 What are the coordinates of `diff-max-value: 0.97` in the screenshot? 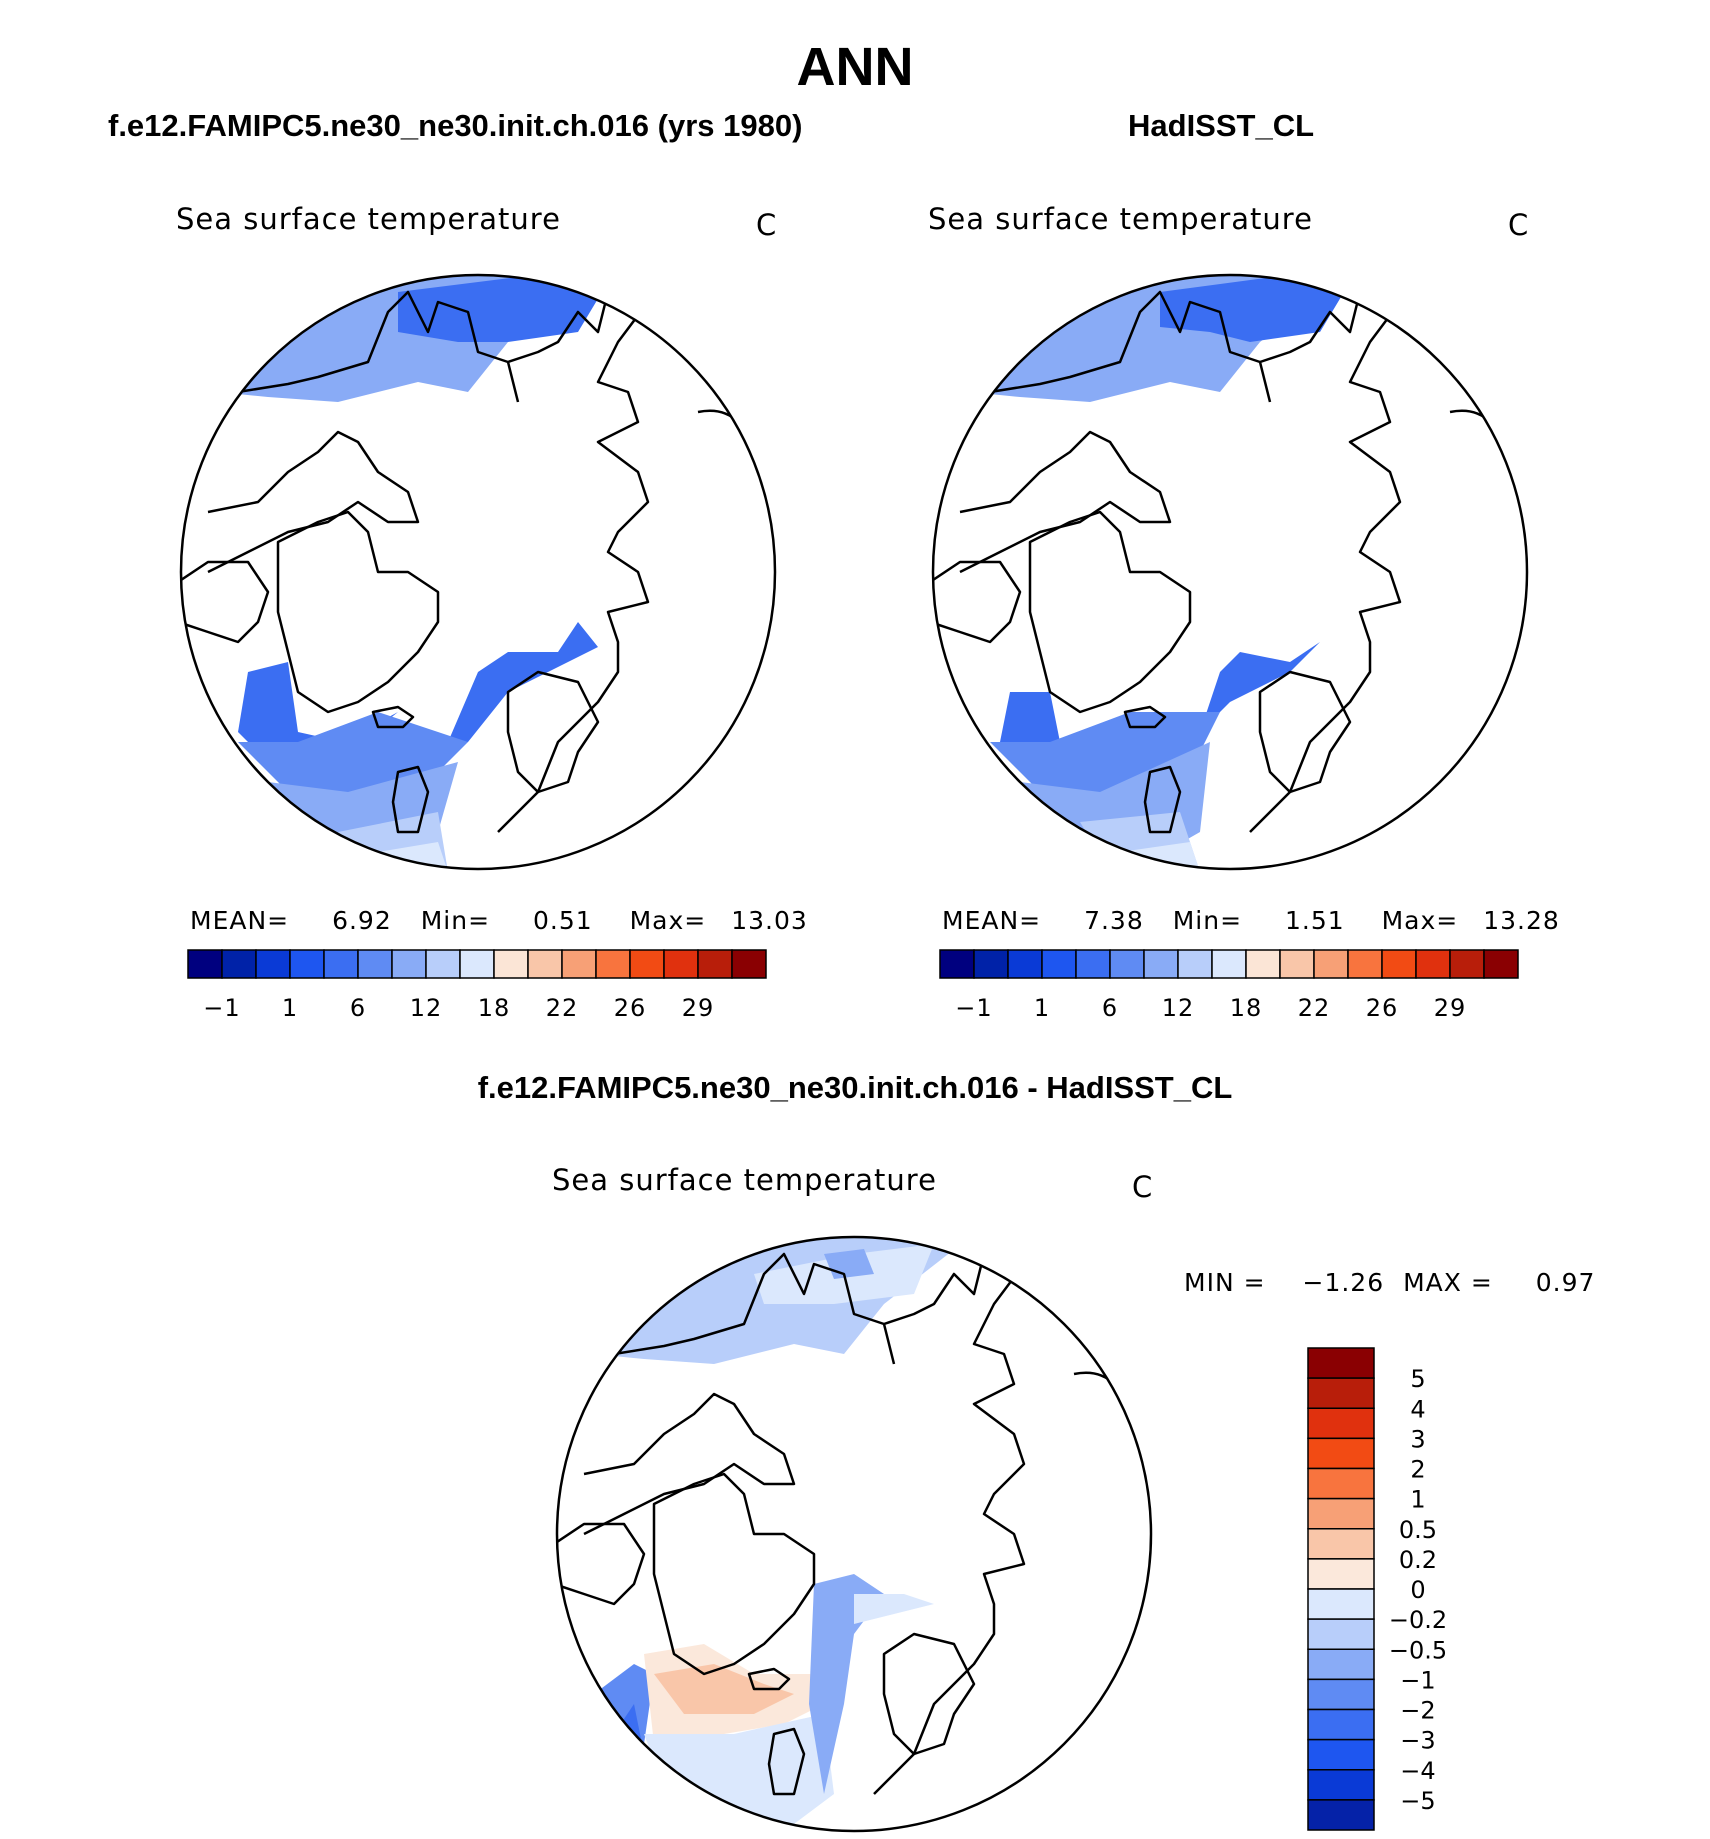 It's located at (1565, 1282).